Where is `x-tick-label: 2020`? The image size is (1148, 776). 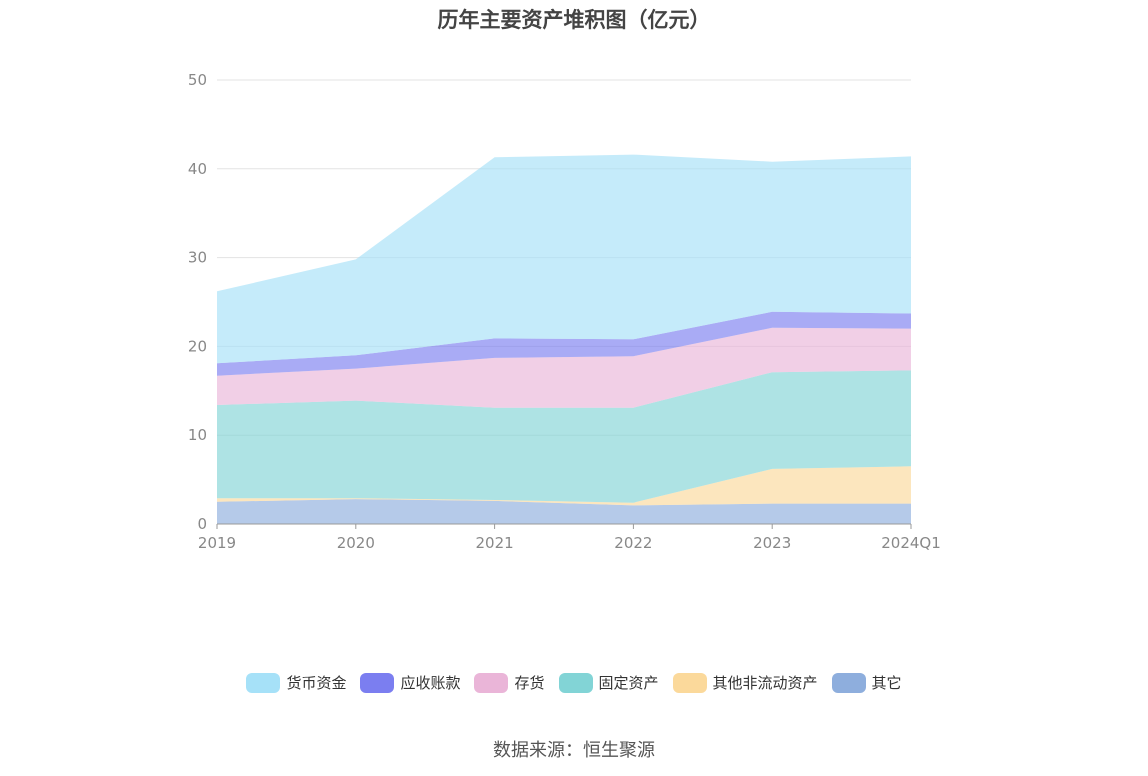 x-tick-label: 2020 is located at coordinates (356, 543).